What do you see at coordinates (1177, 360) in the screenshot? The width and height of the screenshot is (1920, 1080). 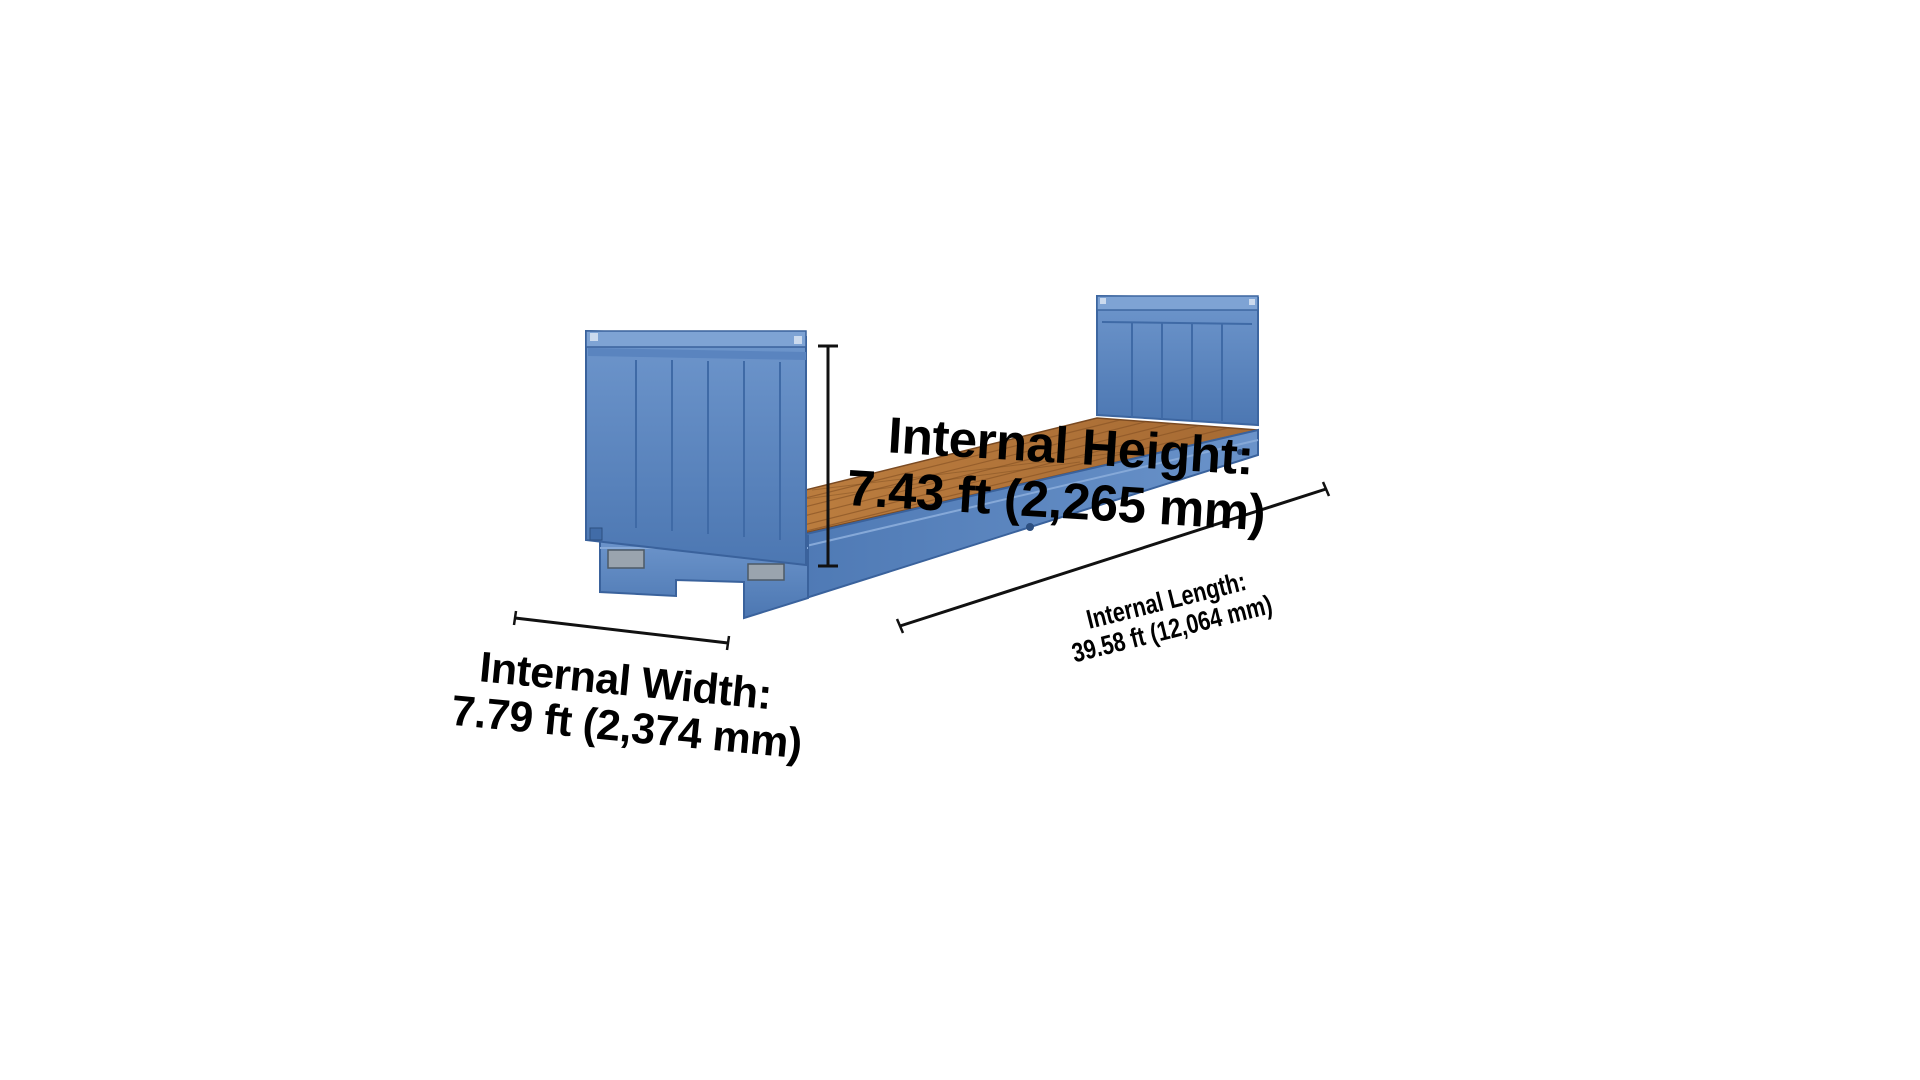 I see `far-end-wall` at bounding box center [1177, 360].